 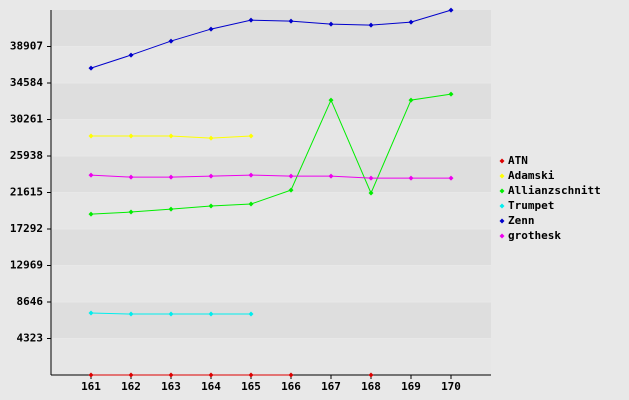 I want to click on x-tick-label: 169, so click(x=411, y=386).